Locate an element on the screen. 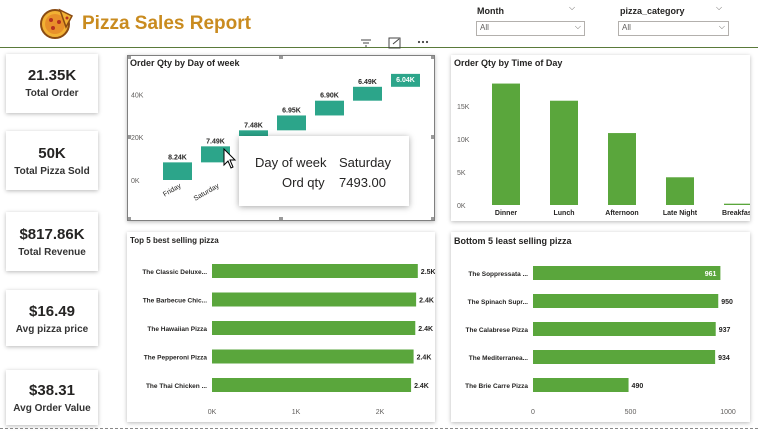  kpi-card-avg-order-value: $38.31 Avg Order Value is located at coordinates (52, 397).